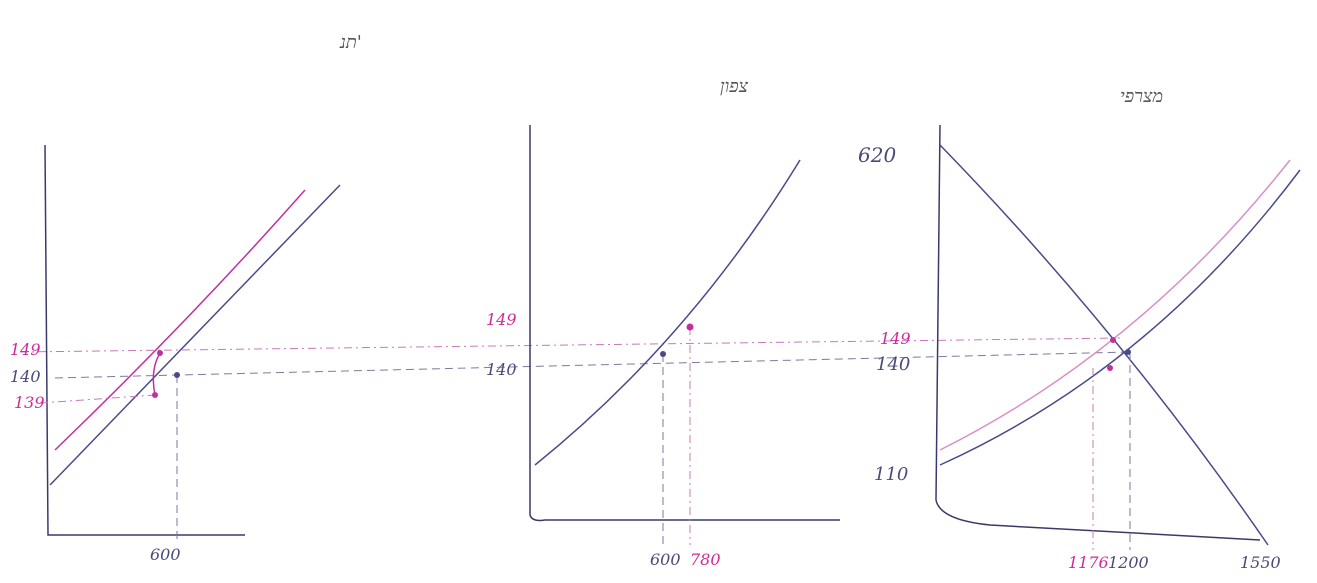  What do you see at coordinates (156, 374) in the screenshot?
I see `link` at bounding box center [156, 374].